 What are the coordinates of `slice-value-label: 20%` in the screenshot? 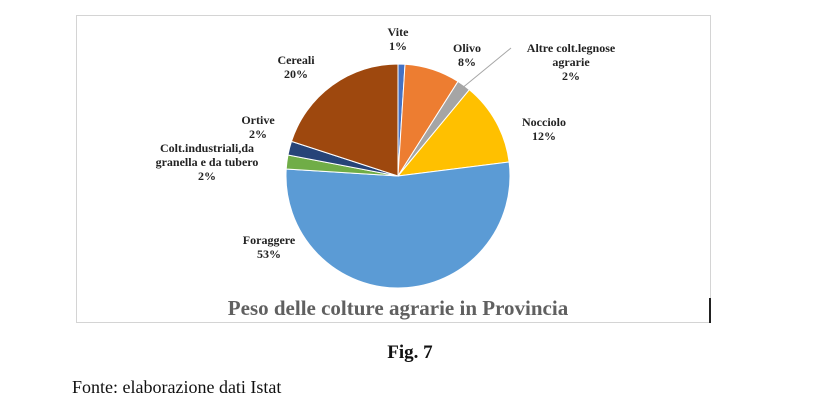 It's located at (296, 74).